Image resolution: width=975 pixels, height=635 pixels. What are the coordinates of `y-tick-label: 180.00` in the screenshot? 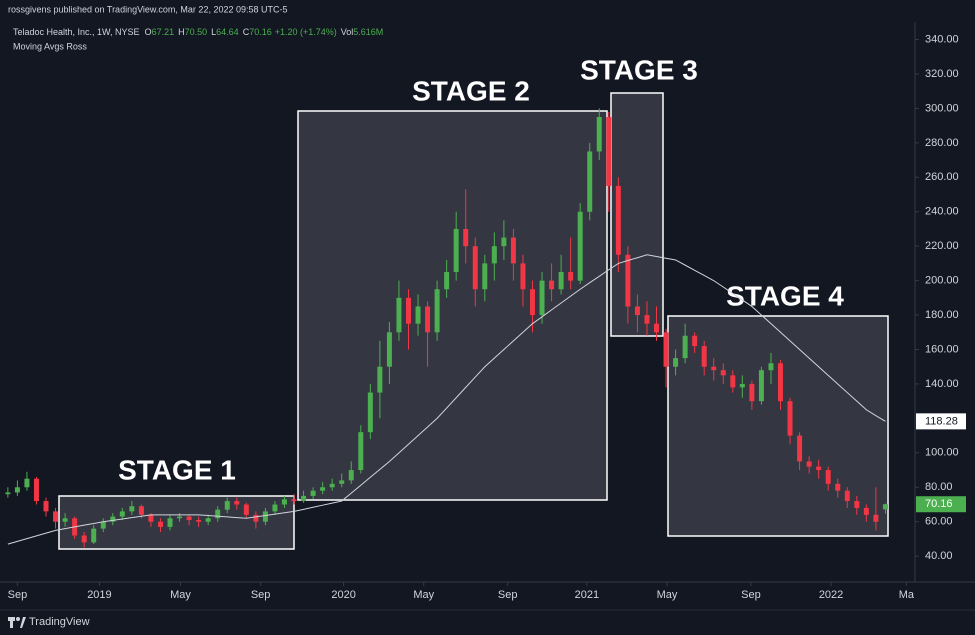 It's located at (942, 315).